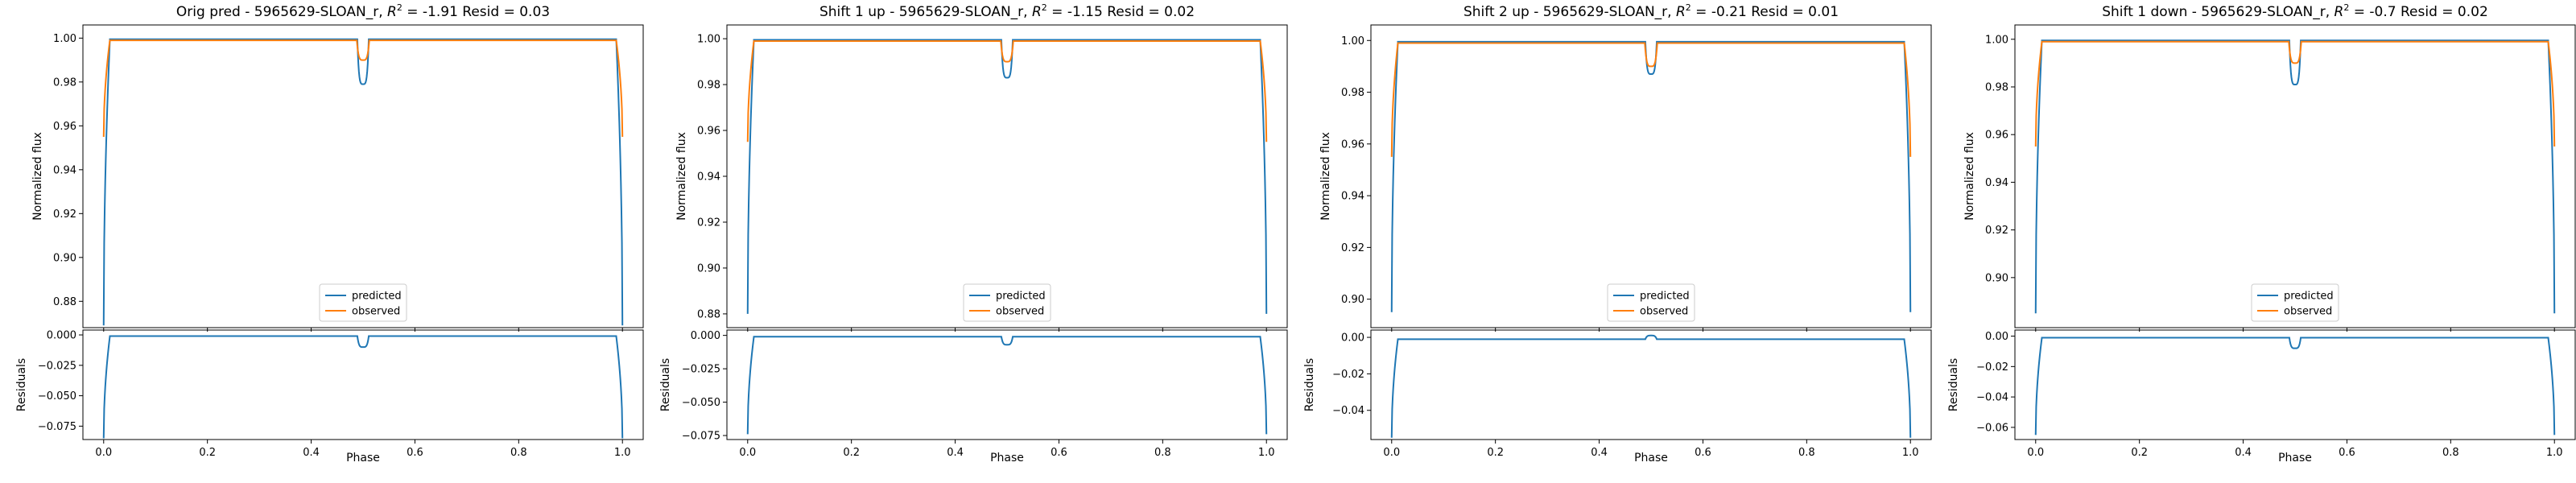 The width and height of the screenshot is (2576, 483). Describe the element at coordinates (1721, 12) in the screenshot. I see `title-r2-value: = -0.21` at that location.